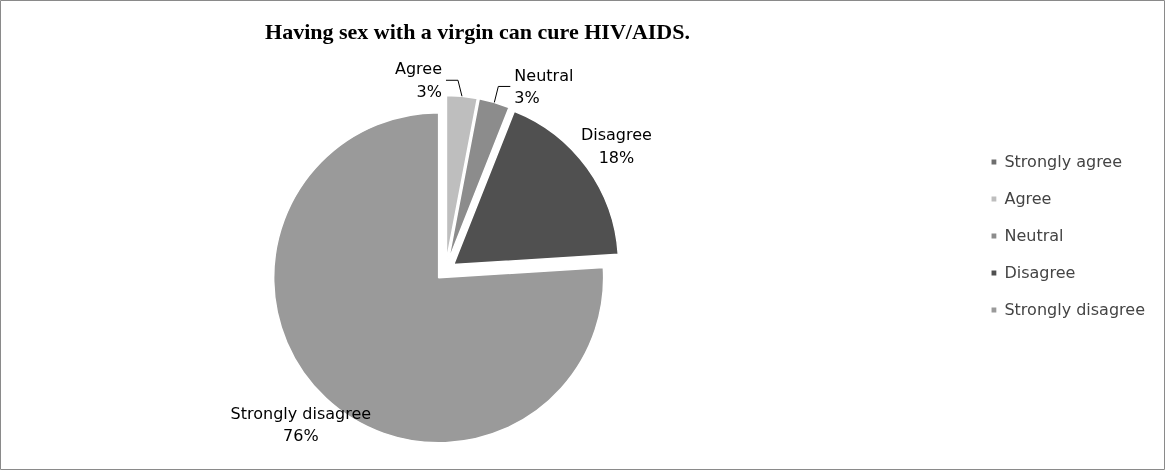 Image resolution: width=1167 pixels, height=472 pixels. What do you see at coordinates (418, 69) in the screenshot?
I see `slice-label: Agree` at bounding box center [418, 69].